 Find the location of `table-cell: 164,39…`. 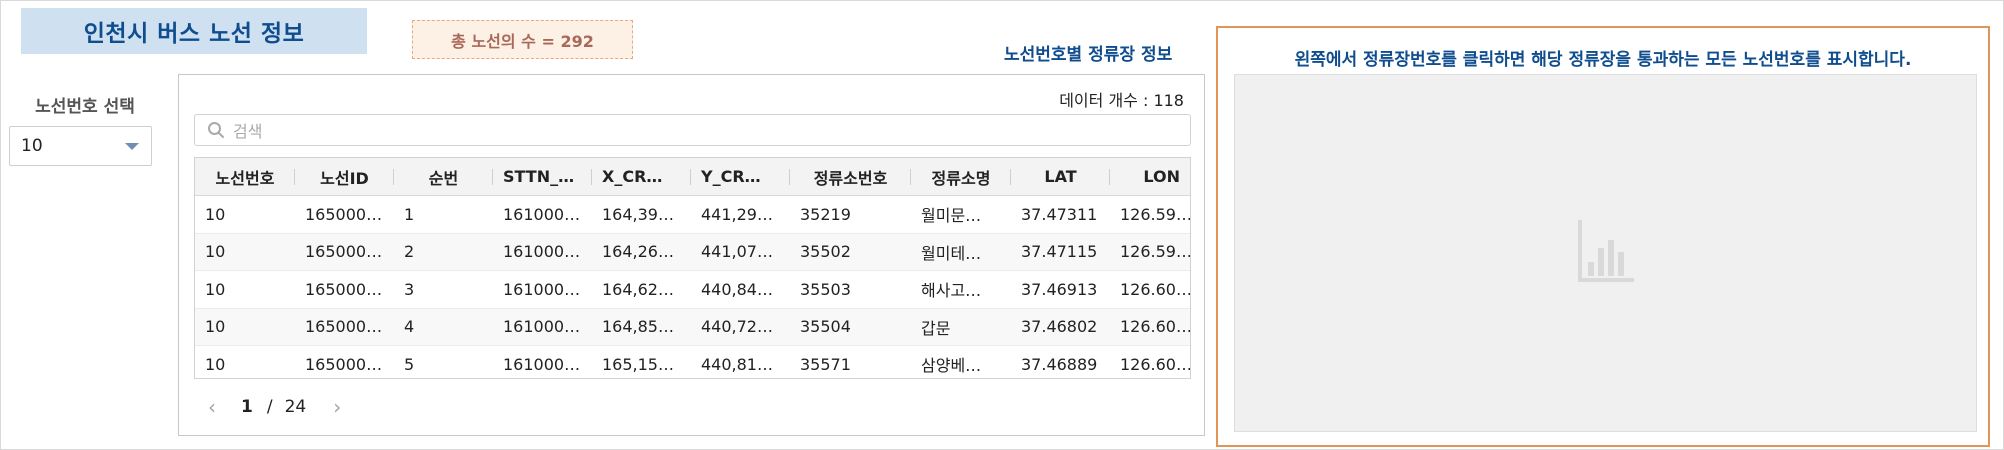

table-cell: 164,39… is located at coordinates (638, 214).